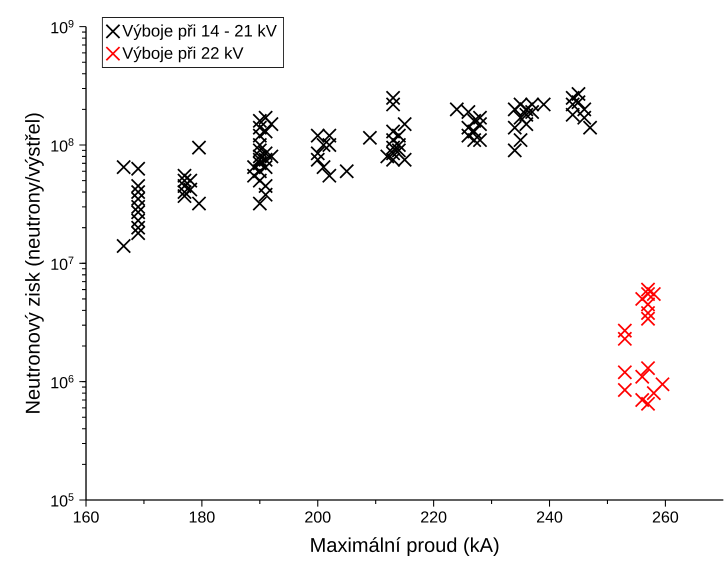 This screenshot has height=585, width=728. Describe the element at coordinates (86, 517) in the screenshot. I see `x-tick-label: 160` at that location.